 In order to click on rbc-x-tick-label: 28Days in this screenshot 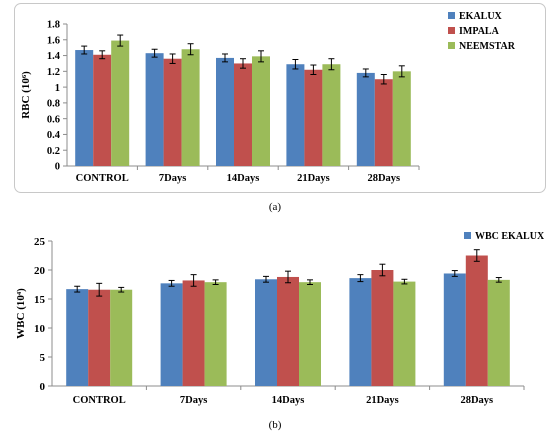, I will do `click(383, 178)`.